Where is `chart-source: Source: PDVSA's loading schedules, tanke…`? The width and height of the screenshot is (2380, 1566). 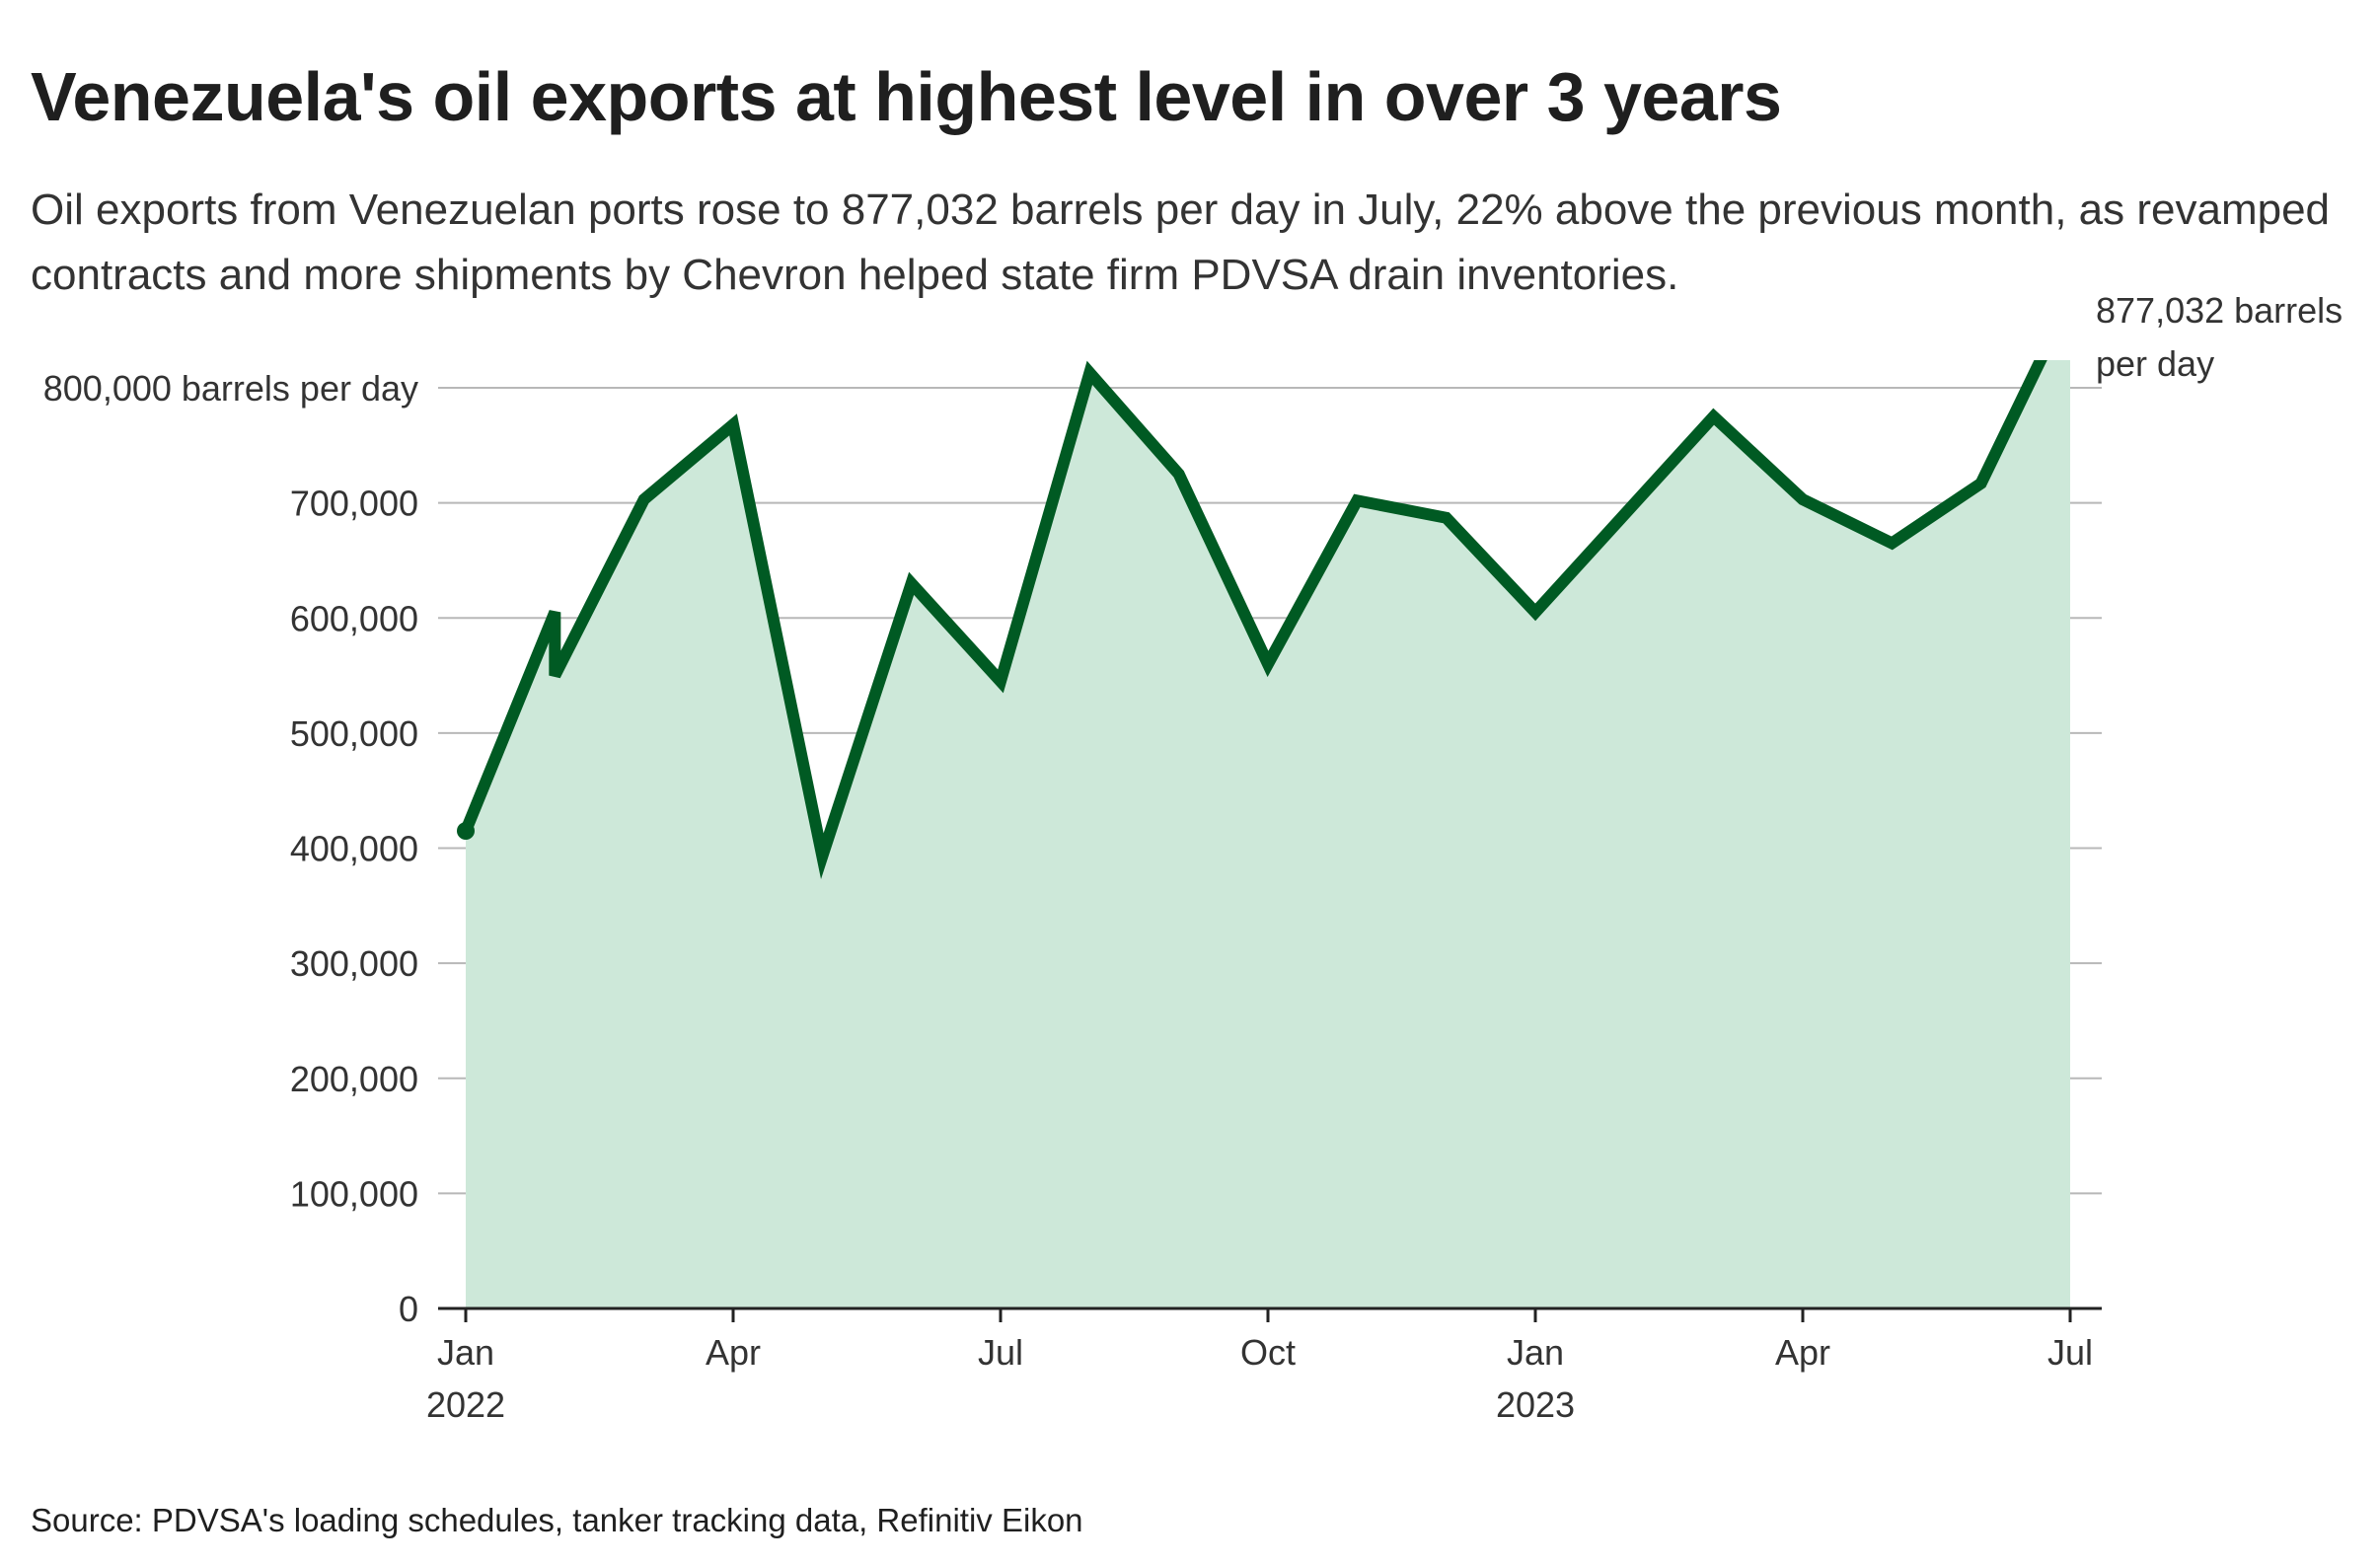
chart-source: Source: PDVSA's loading schedules, tanke… is located at coordinates (557, 1520).